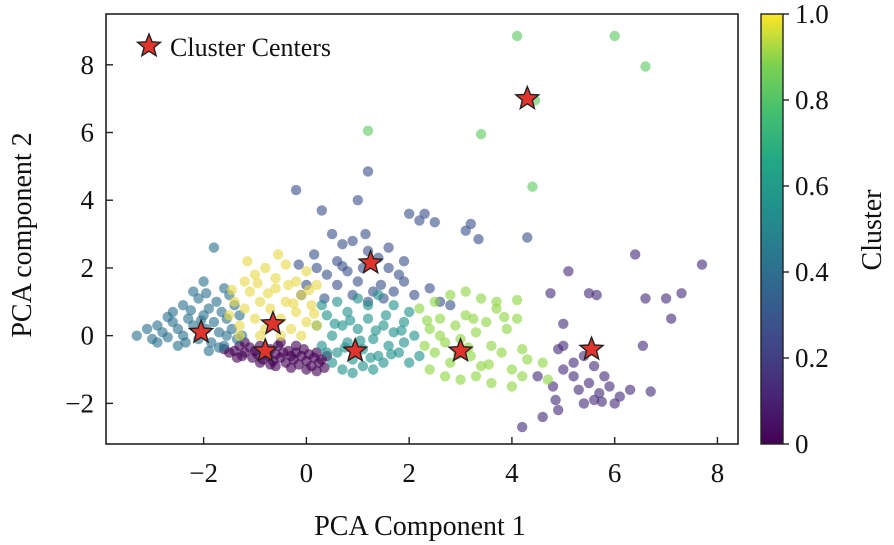  What do you see at coordinates (718, 473) in the screenshot?
I see `x-tick-label: 8` at bounding box center [718, 473].